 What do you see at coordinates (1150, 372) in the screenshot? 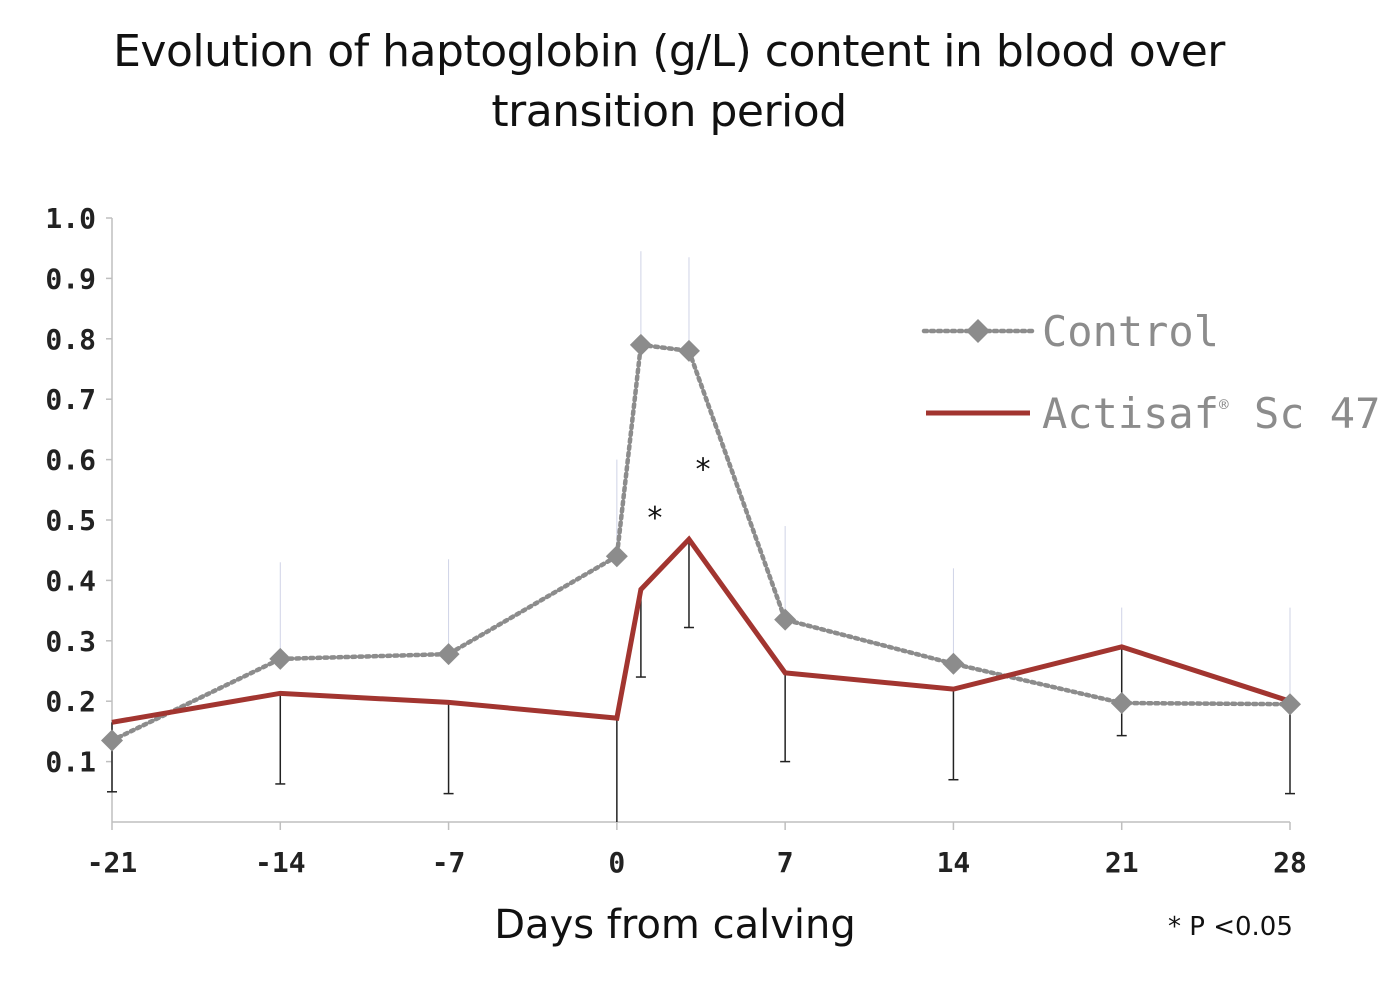
I see `legend: Control Actisaf® Sc 47` at bounding box center [1150, 372].